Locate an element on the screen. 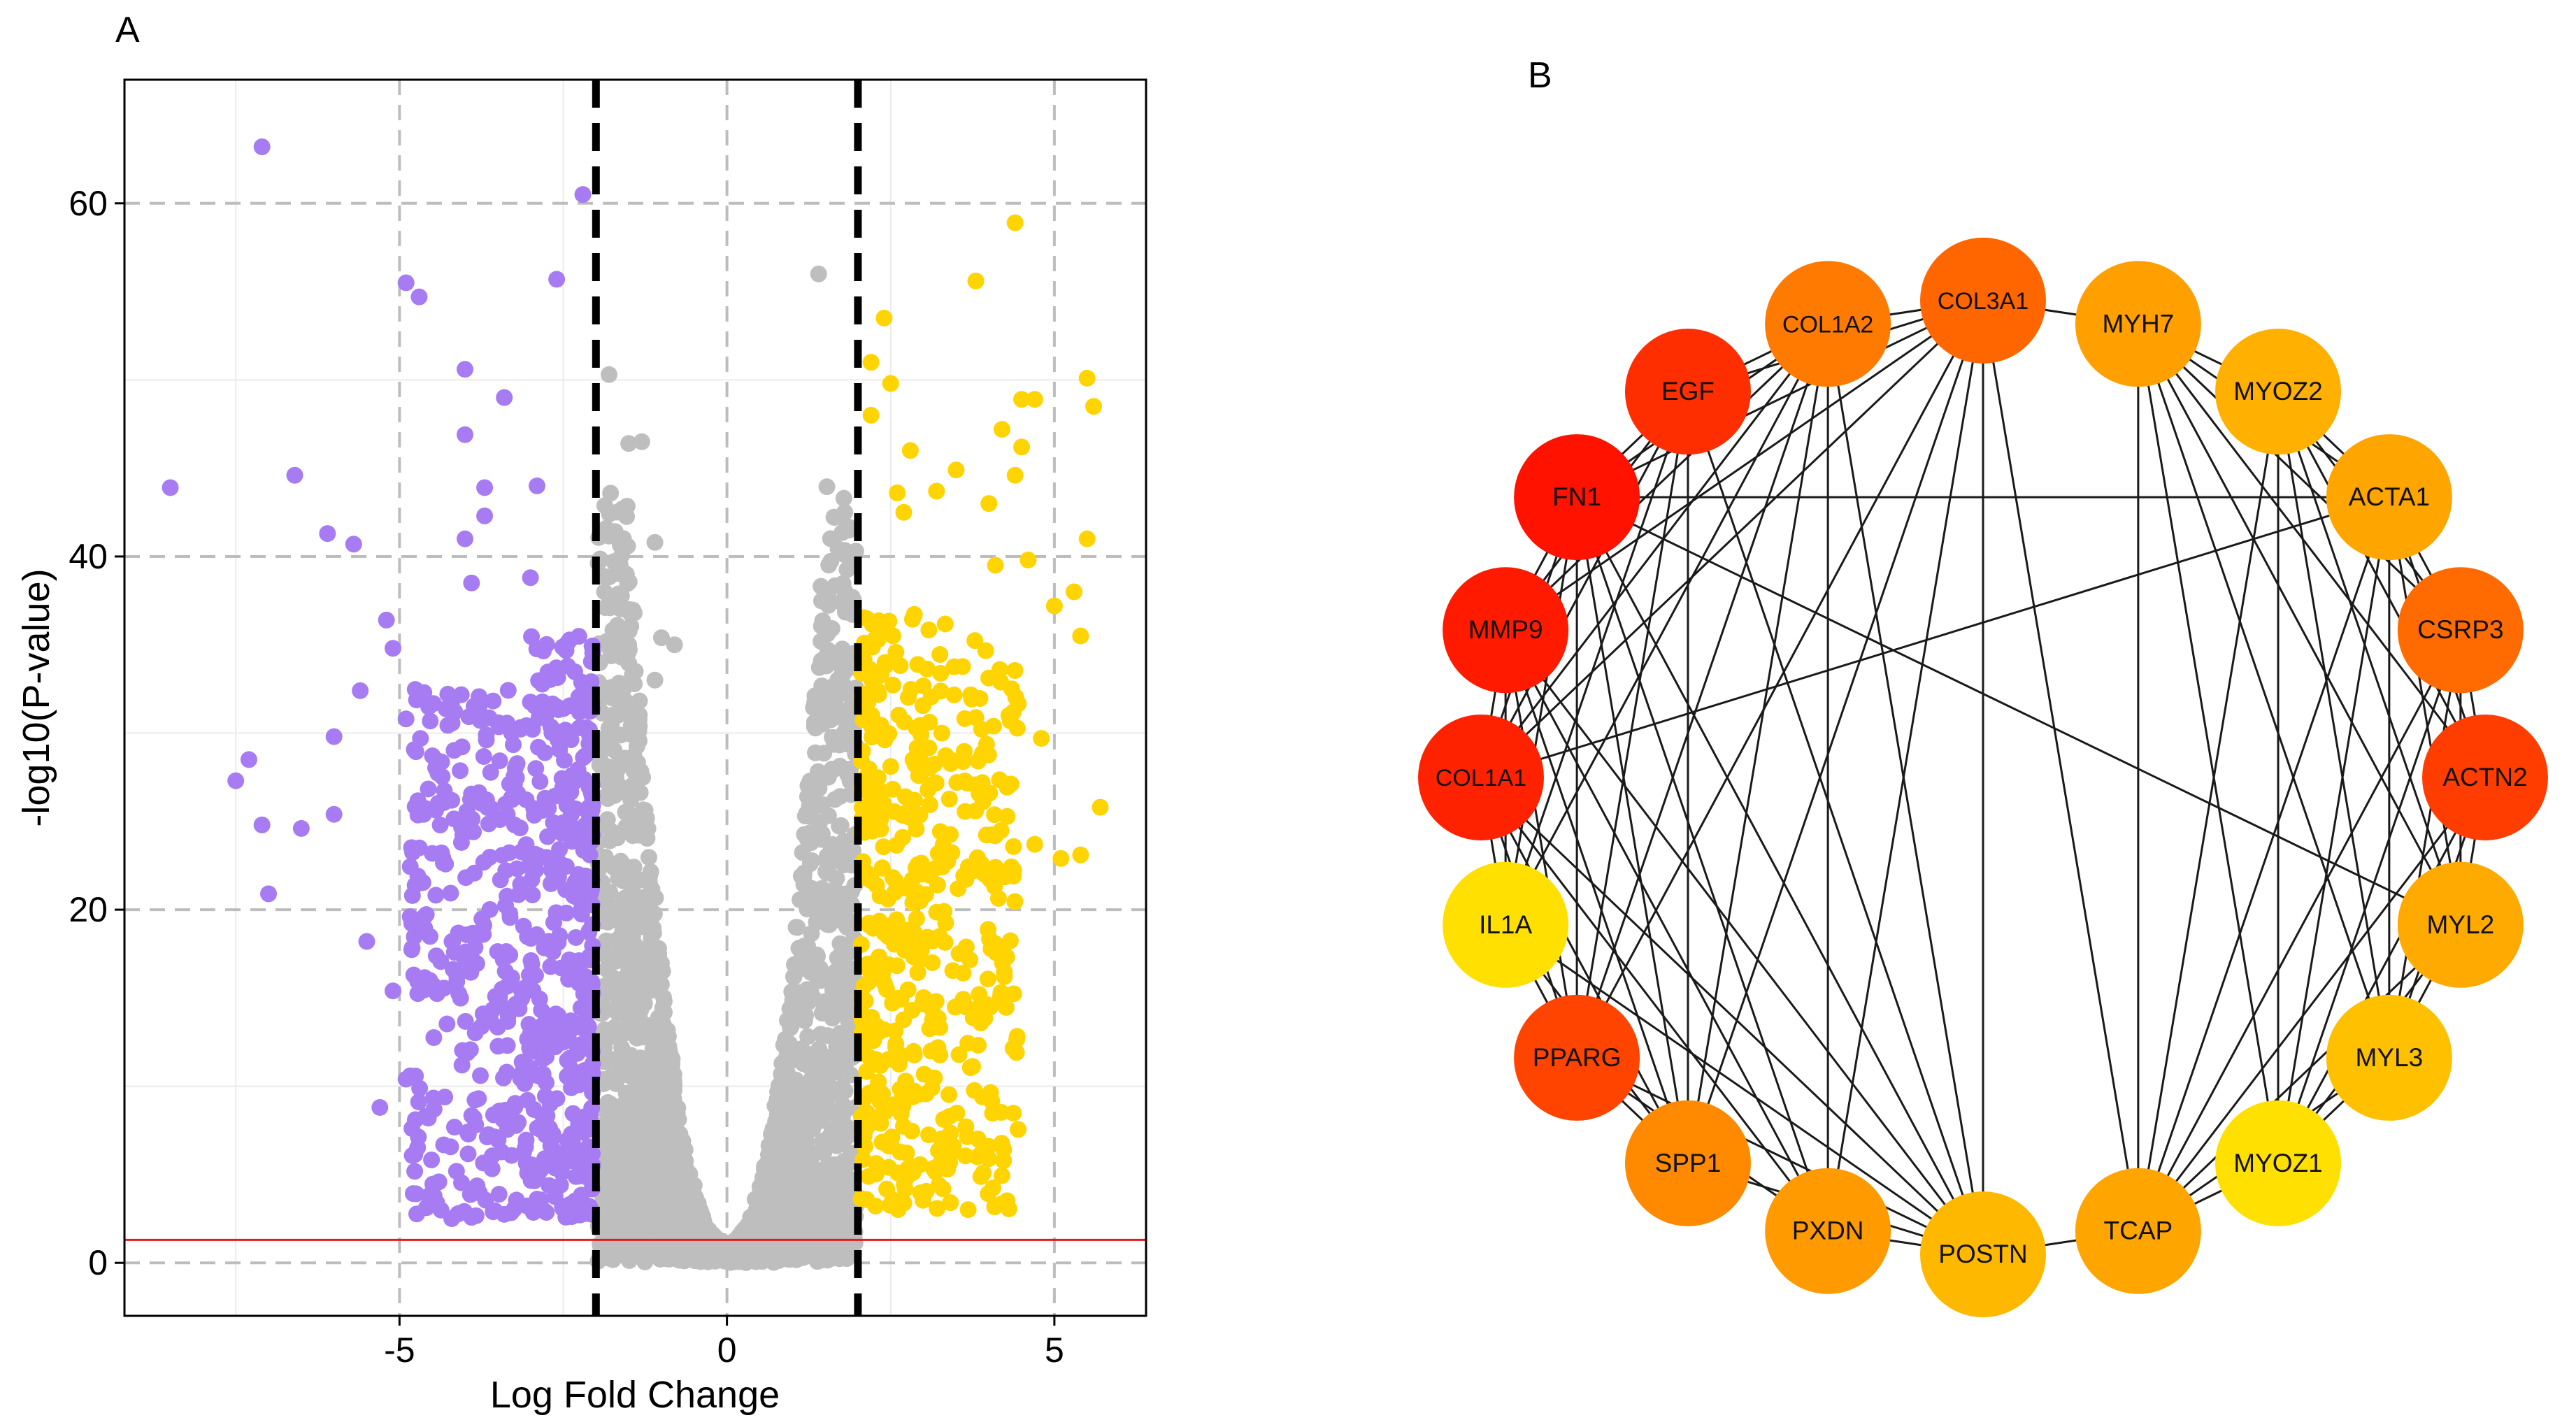 The image size is (2576, 1427). node-circle is located at coordinates (1828, 324).